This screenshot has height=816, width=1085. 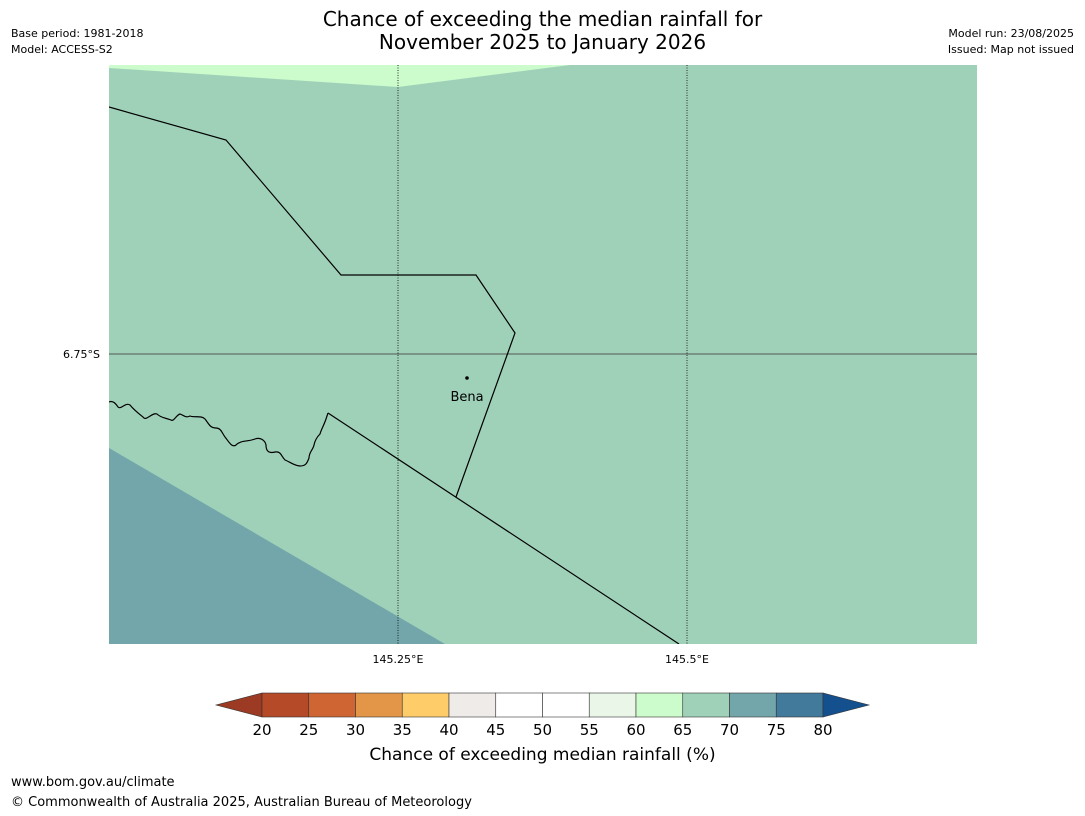 What do you see at coordinates (542, 42) in the screenshot?
I see `title-line-2: November 2025 to January 2026` at bounding box center [542, 42].